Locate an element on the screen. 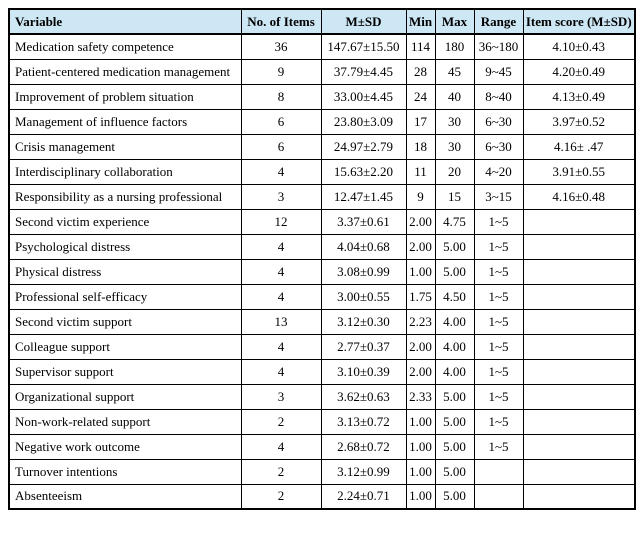 The height and width of the screenshot is (538, 641). cell-msd: 12.47±1.45 is located at coordinates (363, 196).